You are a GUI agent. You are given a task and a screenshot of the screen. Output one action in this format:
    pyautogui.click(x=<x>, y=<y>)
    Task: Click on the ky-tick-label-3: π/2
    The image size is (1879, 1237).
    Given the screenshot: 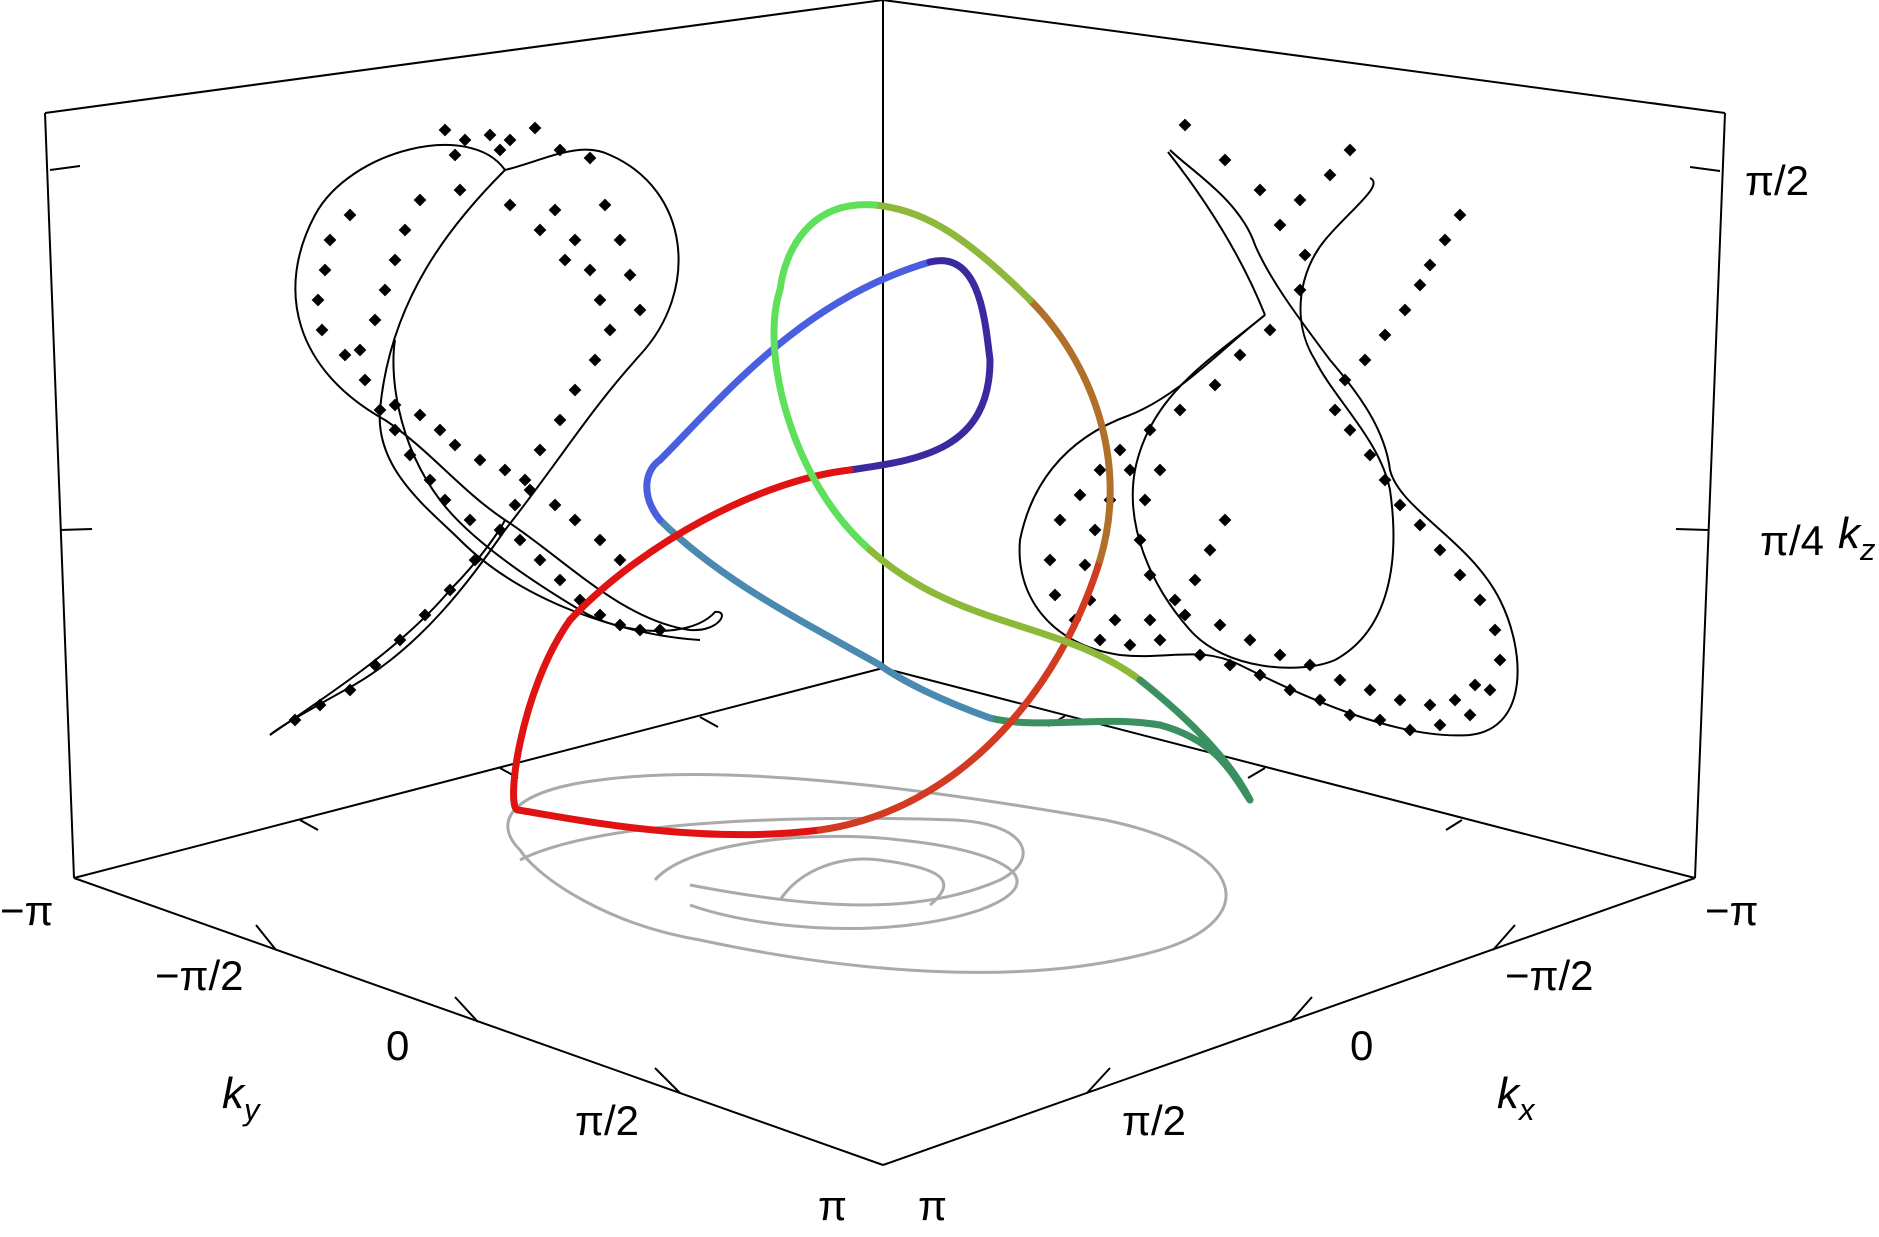 What is the action you would take?
    pyautogui.click(x=607, y=1120)
    